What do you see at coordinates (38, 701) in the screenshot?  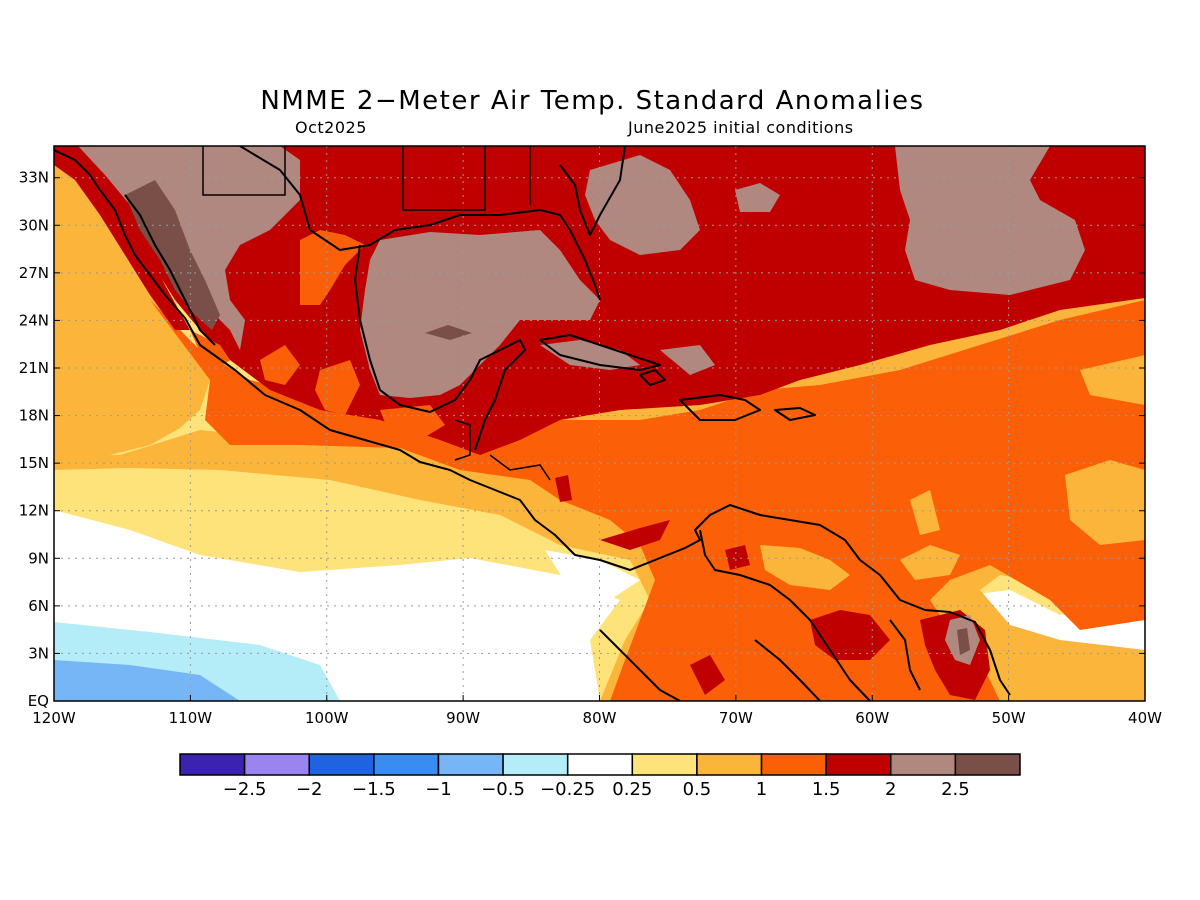 I see `lat-tick-label: EQ` at bounding box center [38, 701].